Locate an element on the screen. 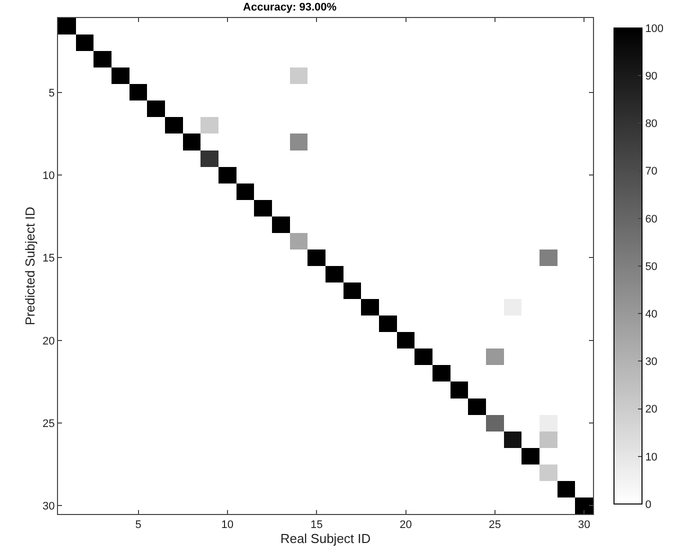 The image size is (690, 554). chart-title: Accuracy: 93.00% is located at coordinates (290, 7).